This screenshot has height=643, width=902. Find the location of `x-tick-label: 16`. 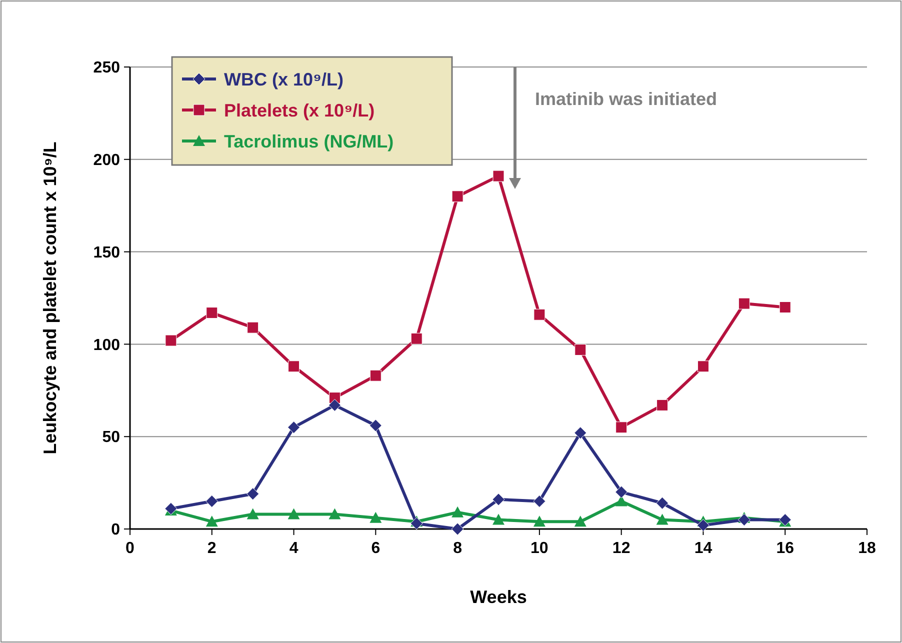

x-tick-label: 16 is located at coordinates (785, 548).